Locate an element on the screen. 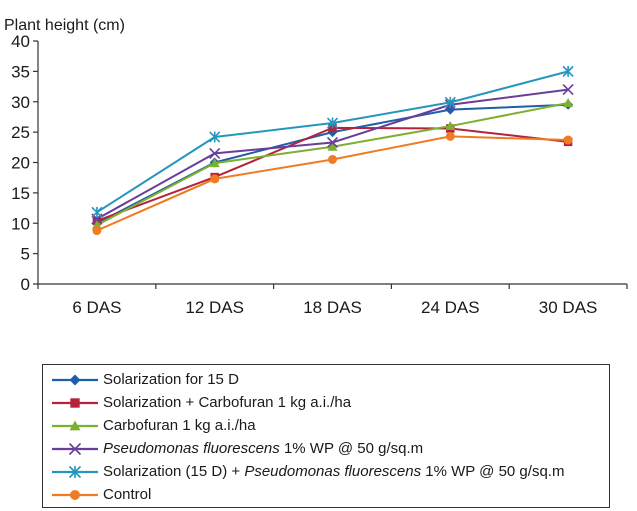 The width and height of the screenshot is (637, 511). y-axis-title: Plant height (cm) is located at coordinates (64, 25).